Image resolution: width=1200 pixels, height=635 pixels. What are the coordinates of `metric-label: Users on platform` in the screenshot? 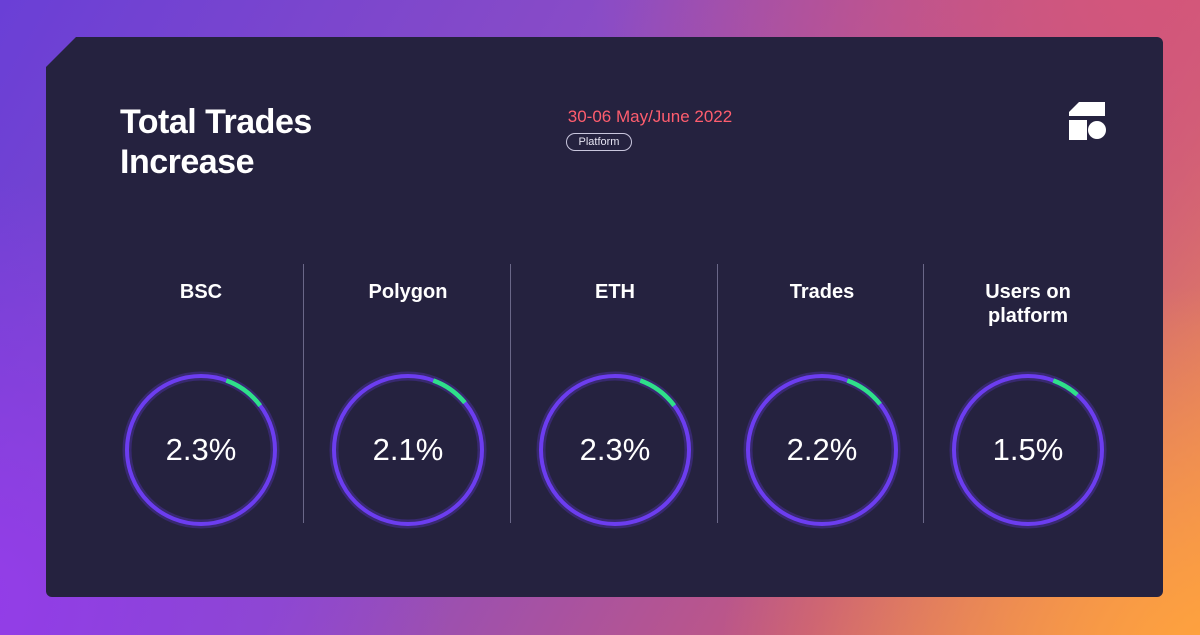 It's located at (1028, 304).